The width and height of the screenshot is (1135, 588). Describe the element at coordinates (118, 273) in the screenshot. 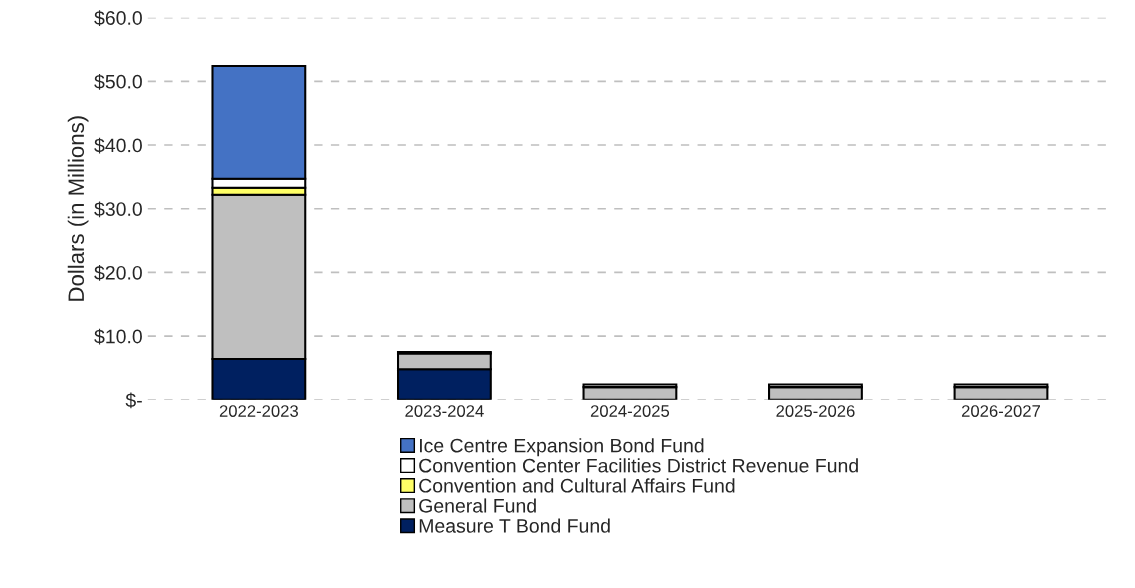

I see `y-tick-label: $20.0` at that location.